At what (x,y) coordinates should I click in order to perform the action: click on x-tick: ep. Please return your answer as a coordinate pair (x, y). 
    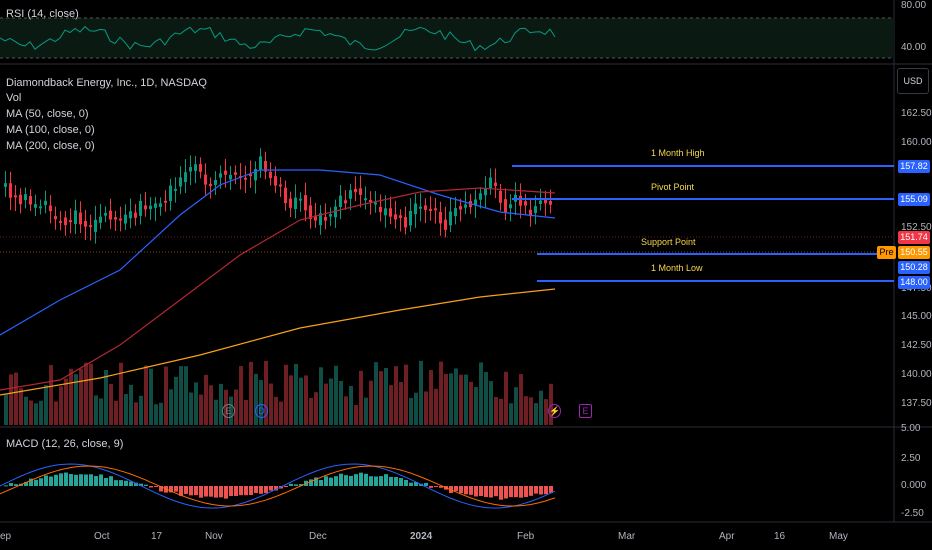
    Looking at the image, I should click on (6, 536).